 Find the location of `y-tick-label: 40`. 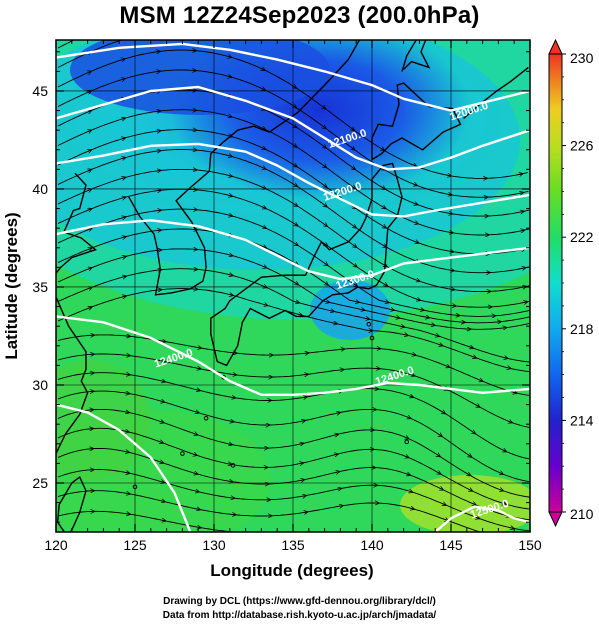

y-tick-label: 40 is located at coordinates (40, 189).